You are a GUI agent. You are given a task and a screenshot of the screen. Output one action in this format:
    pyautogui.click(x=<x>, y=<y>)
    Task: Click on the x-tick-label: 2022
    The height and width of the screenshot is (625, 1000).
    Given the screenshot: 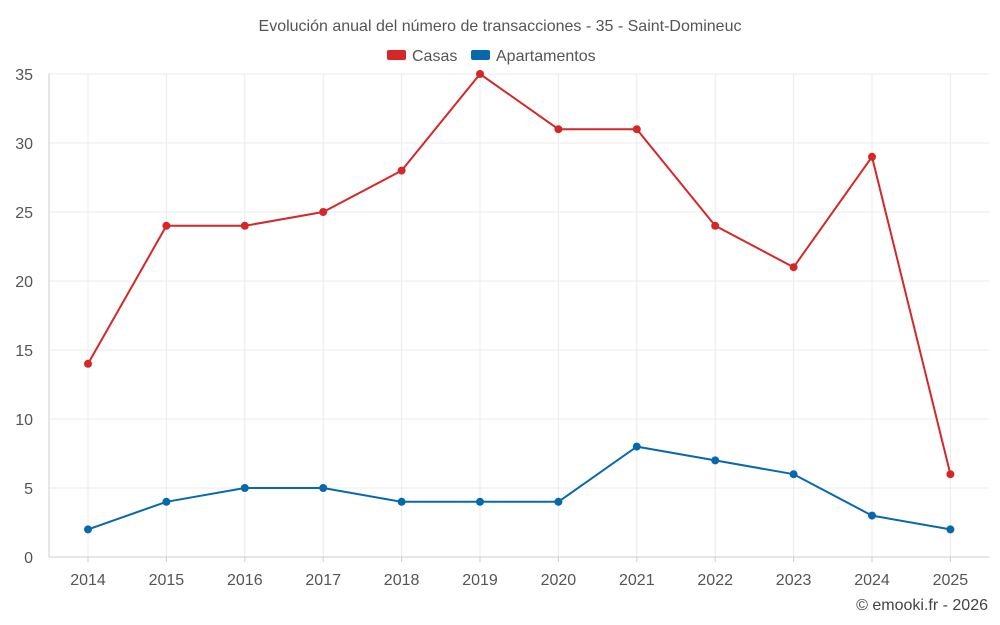 What is the action you would take?
    pyautogui.click(x=715, y=580)
    